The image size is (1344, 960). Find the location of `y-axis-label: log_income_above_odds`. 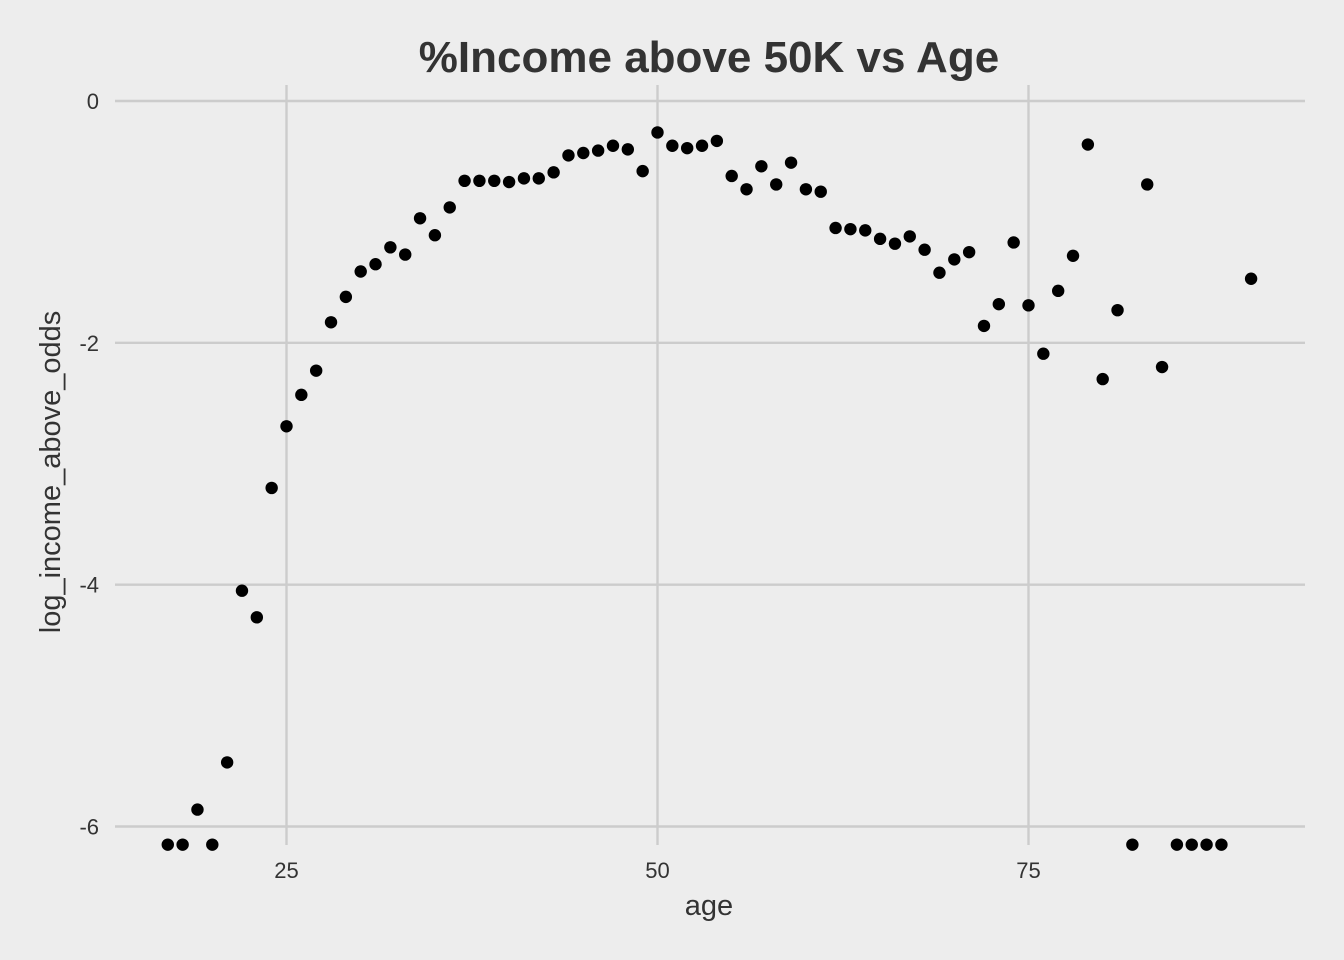

y-axis-label: log_income_above_odds is located at coordinates (51, 472).